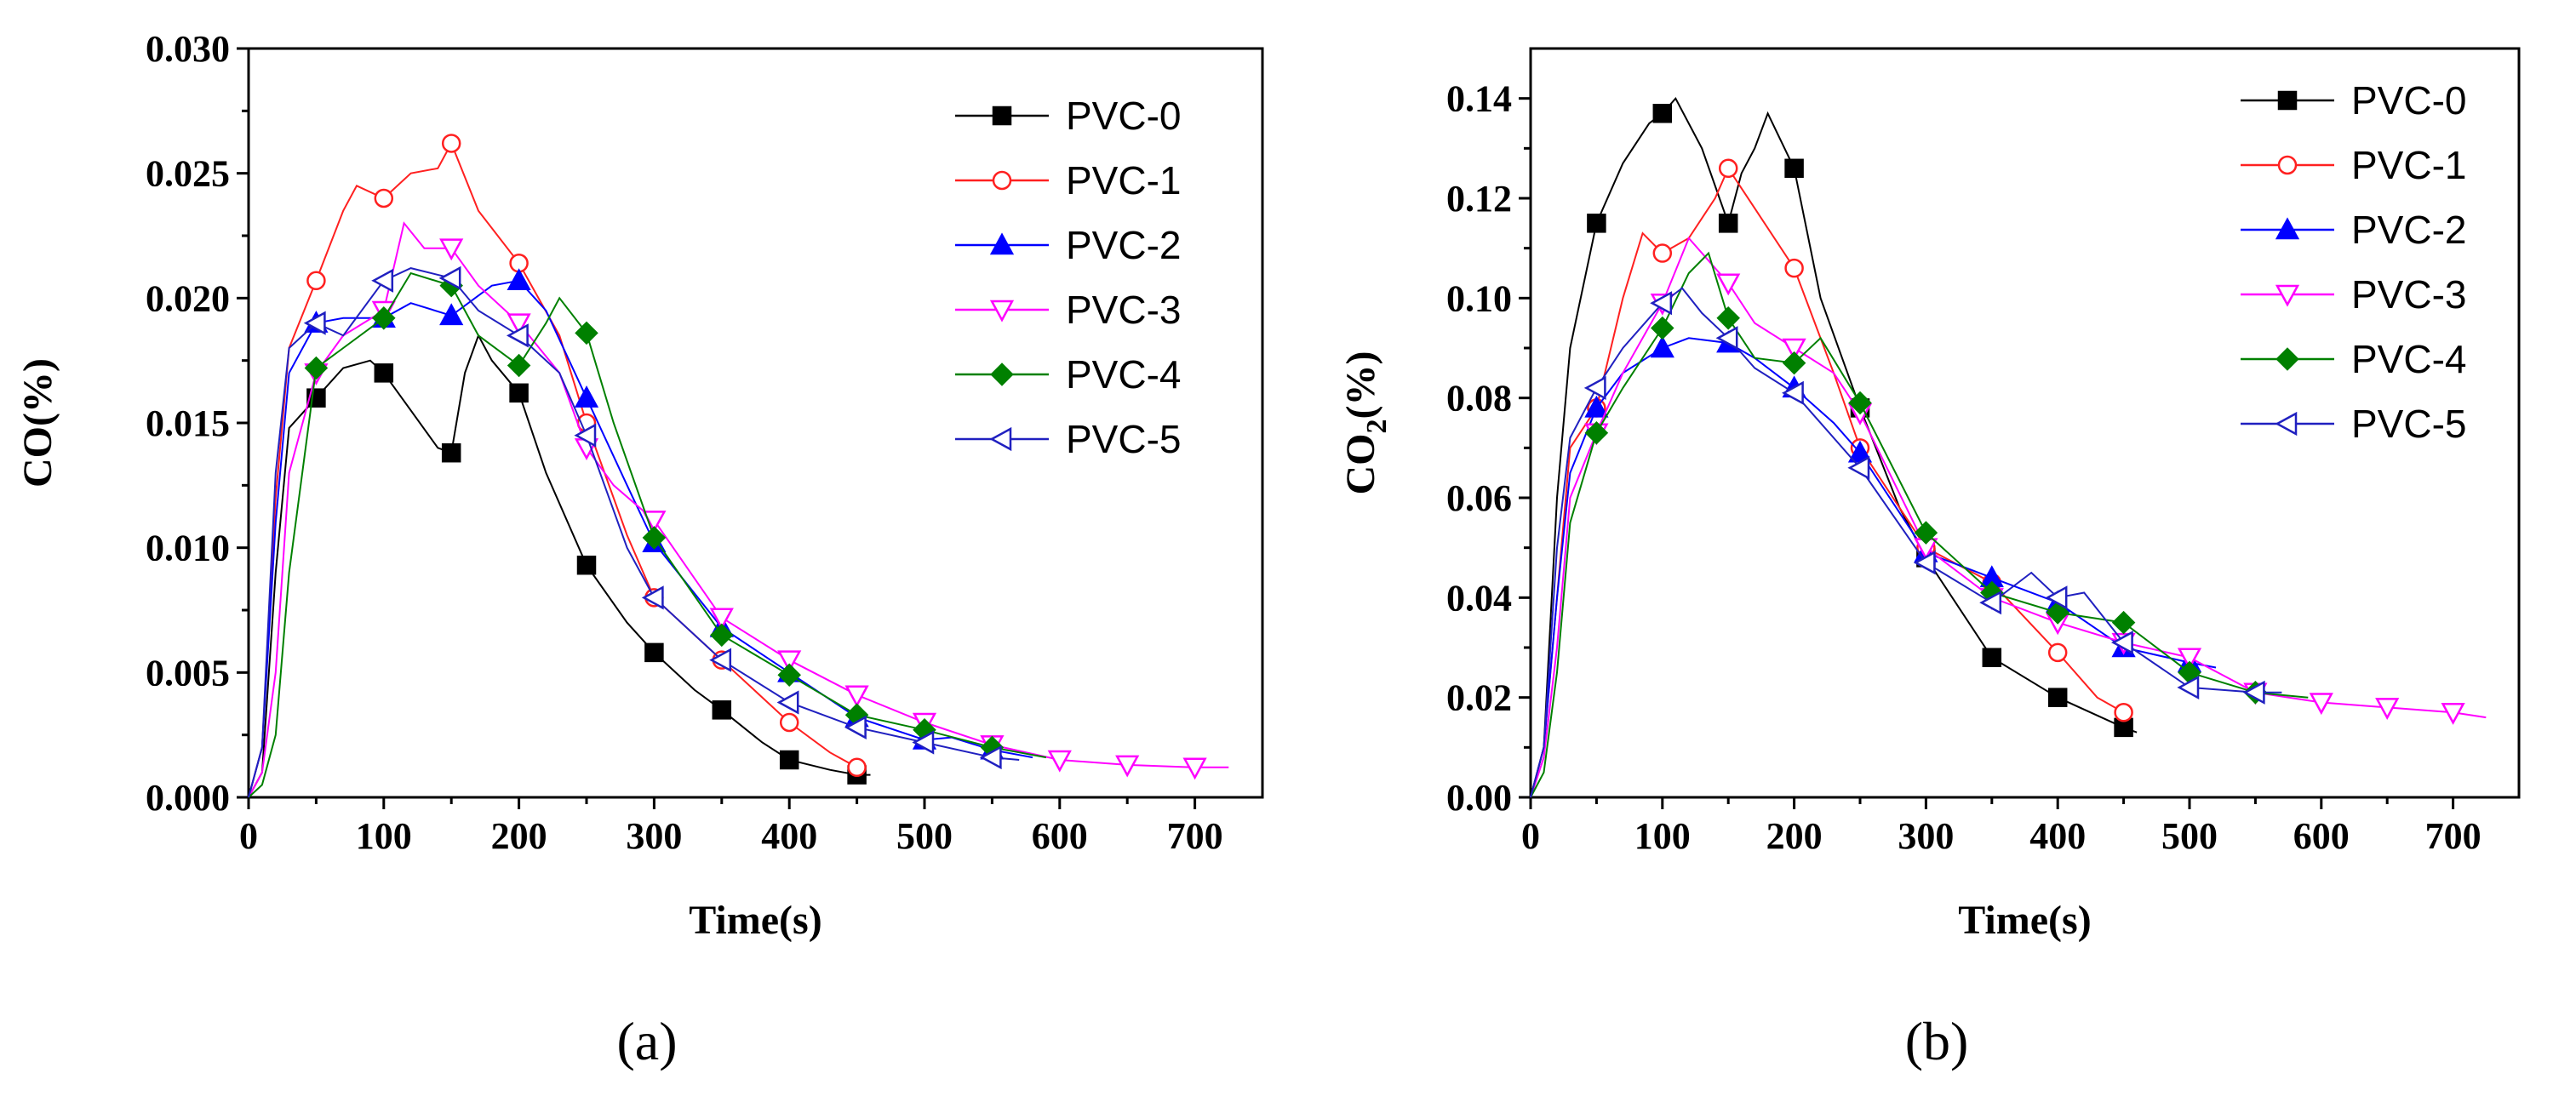 Image resolution: width=2576 pixels, height=1096 pixels. What do you see at coordinates (1937, 1041) in the screenshot?
I see `panel-label: (b)` at bounding box center [1937, 1041].